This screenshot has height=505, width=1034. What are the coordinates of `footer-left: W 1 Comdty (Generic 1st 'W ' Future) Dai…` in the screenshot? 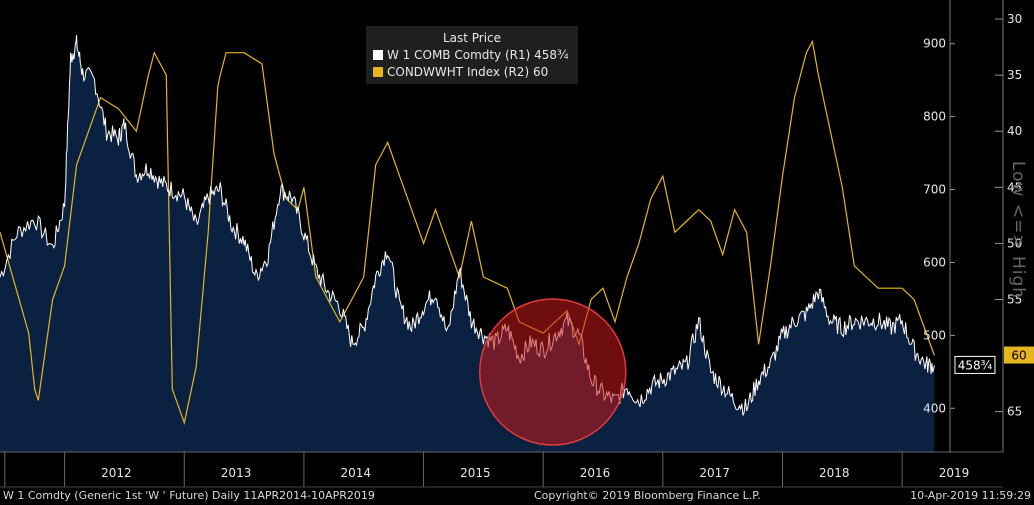 It's located at (189, 495).